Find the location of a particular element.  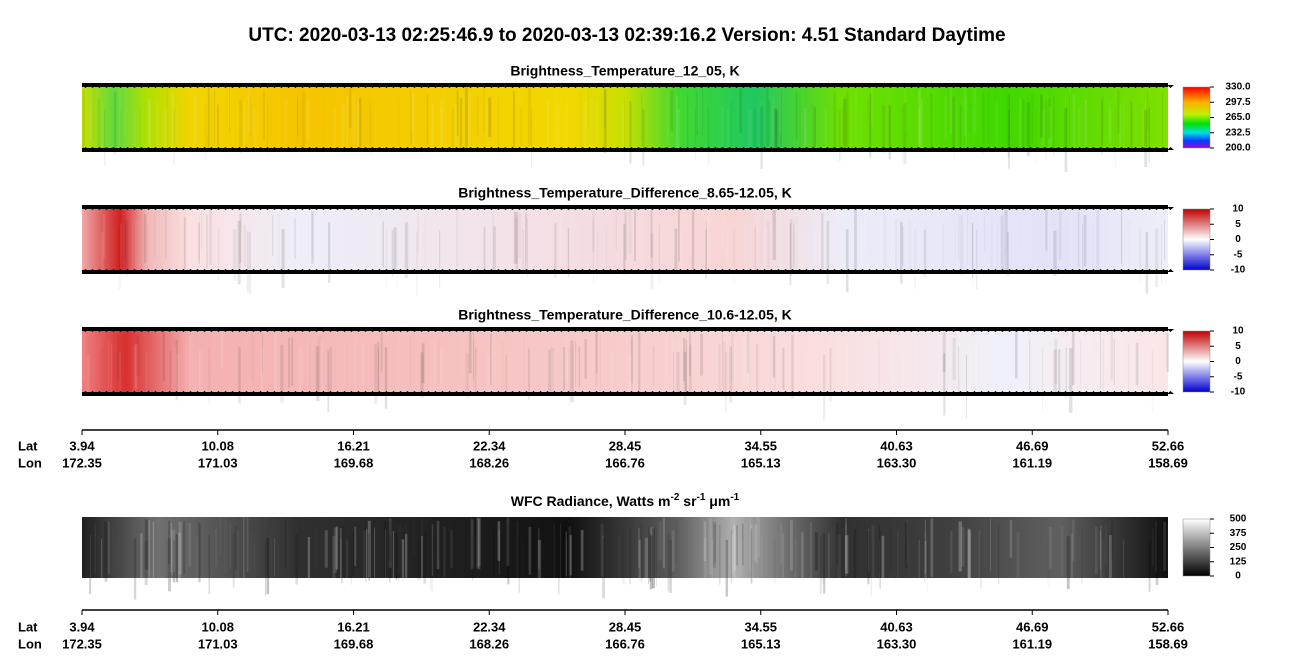

lat-tick-label: 3.94 is located at coordinates (82, 445).